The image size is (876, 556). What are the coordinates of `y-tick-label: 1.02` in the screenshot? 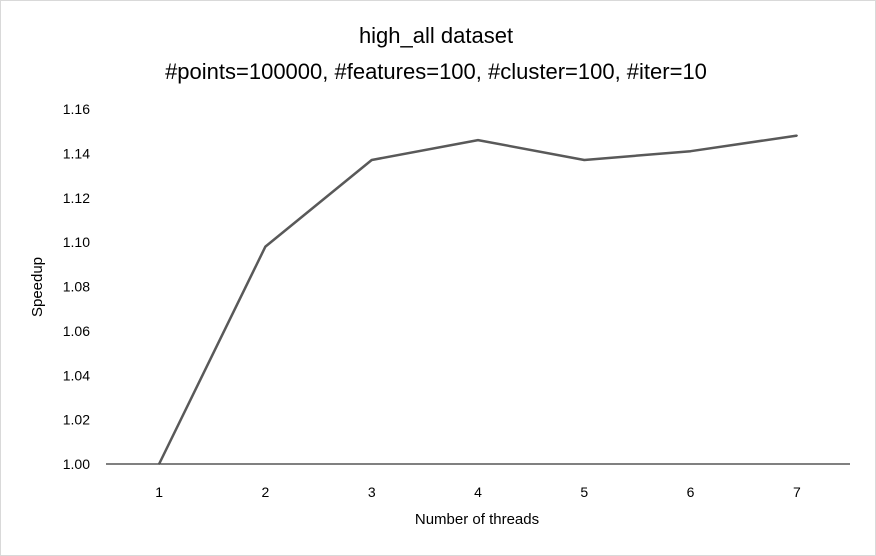 It's located at (76, 420).